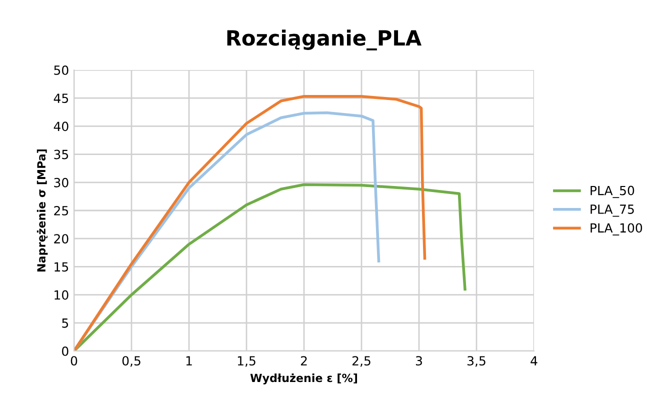  What do you see at coordinates (61, 211) in the screenshot?
I see `y-tick-label: 25` at bounding box center [61, 211].